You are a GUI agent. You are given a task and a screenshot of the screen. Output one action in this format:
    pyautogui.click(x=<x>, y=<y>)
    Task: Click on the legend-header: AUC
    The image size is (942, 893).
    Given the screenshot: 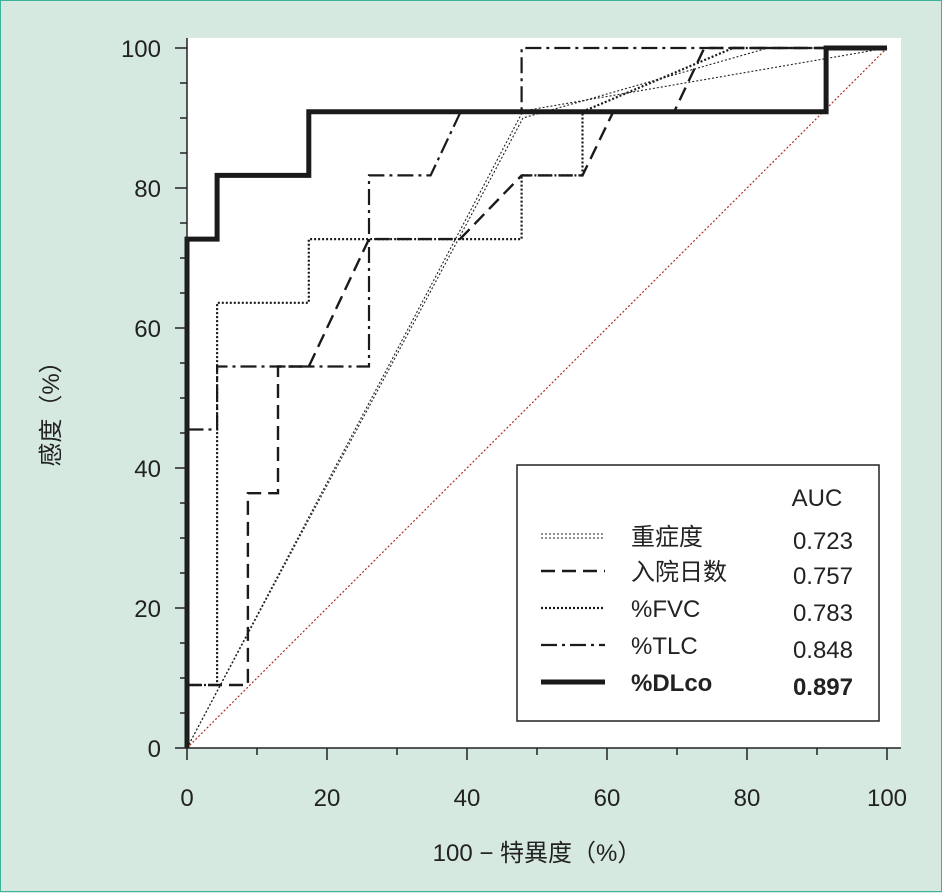 What is the action you would take?
    pyautogui.click(x=817, y=498)
    